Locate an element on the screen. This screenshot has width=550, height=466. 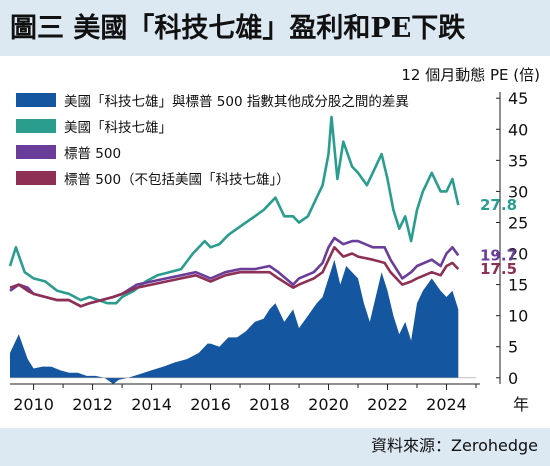
end-label-sp500: 19.7 is located at coordinates (498, 255).